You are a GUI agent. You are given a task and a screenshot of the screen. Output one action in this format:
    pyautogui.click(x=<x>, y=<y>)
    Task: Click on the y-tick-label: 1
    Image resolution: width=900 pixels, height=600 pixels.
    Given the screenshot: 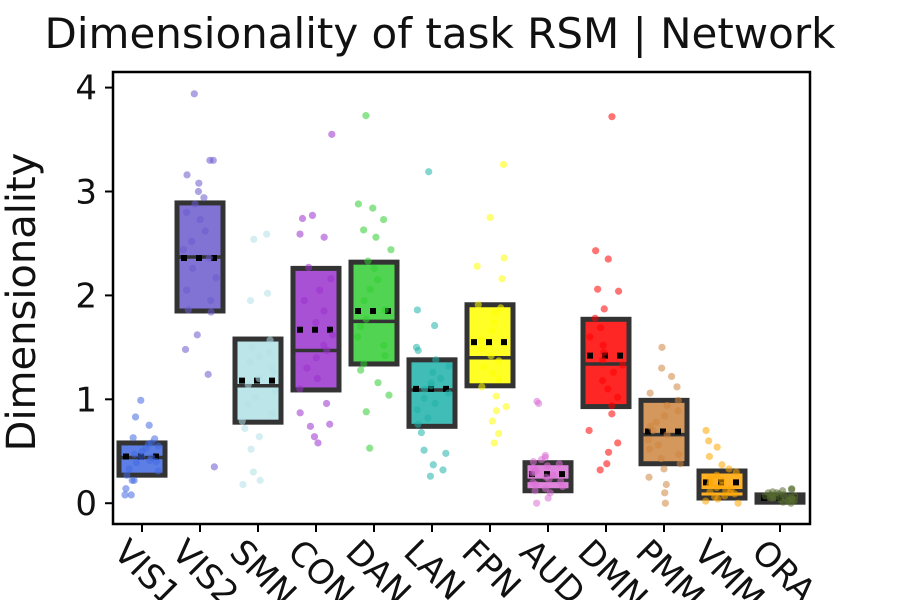 What is the action you would take?
    pyautogui.click(x=86, y=400)
    